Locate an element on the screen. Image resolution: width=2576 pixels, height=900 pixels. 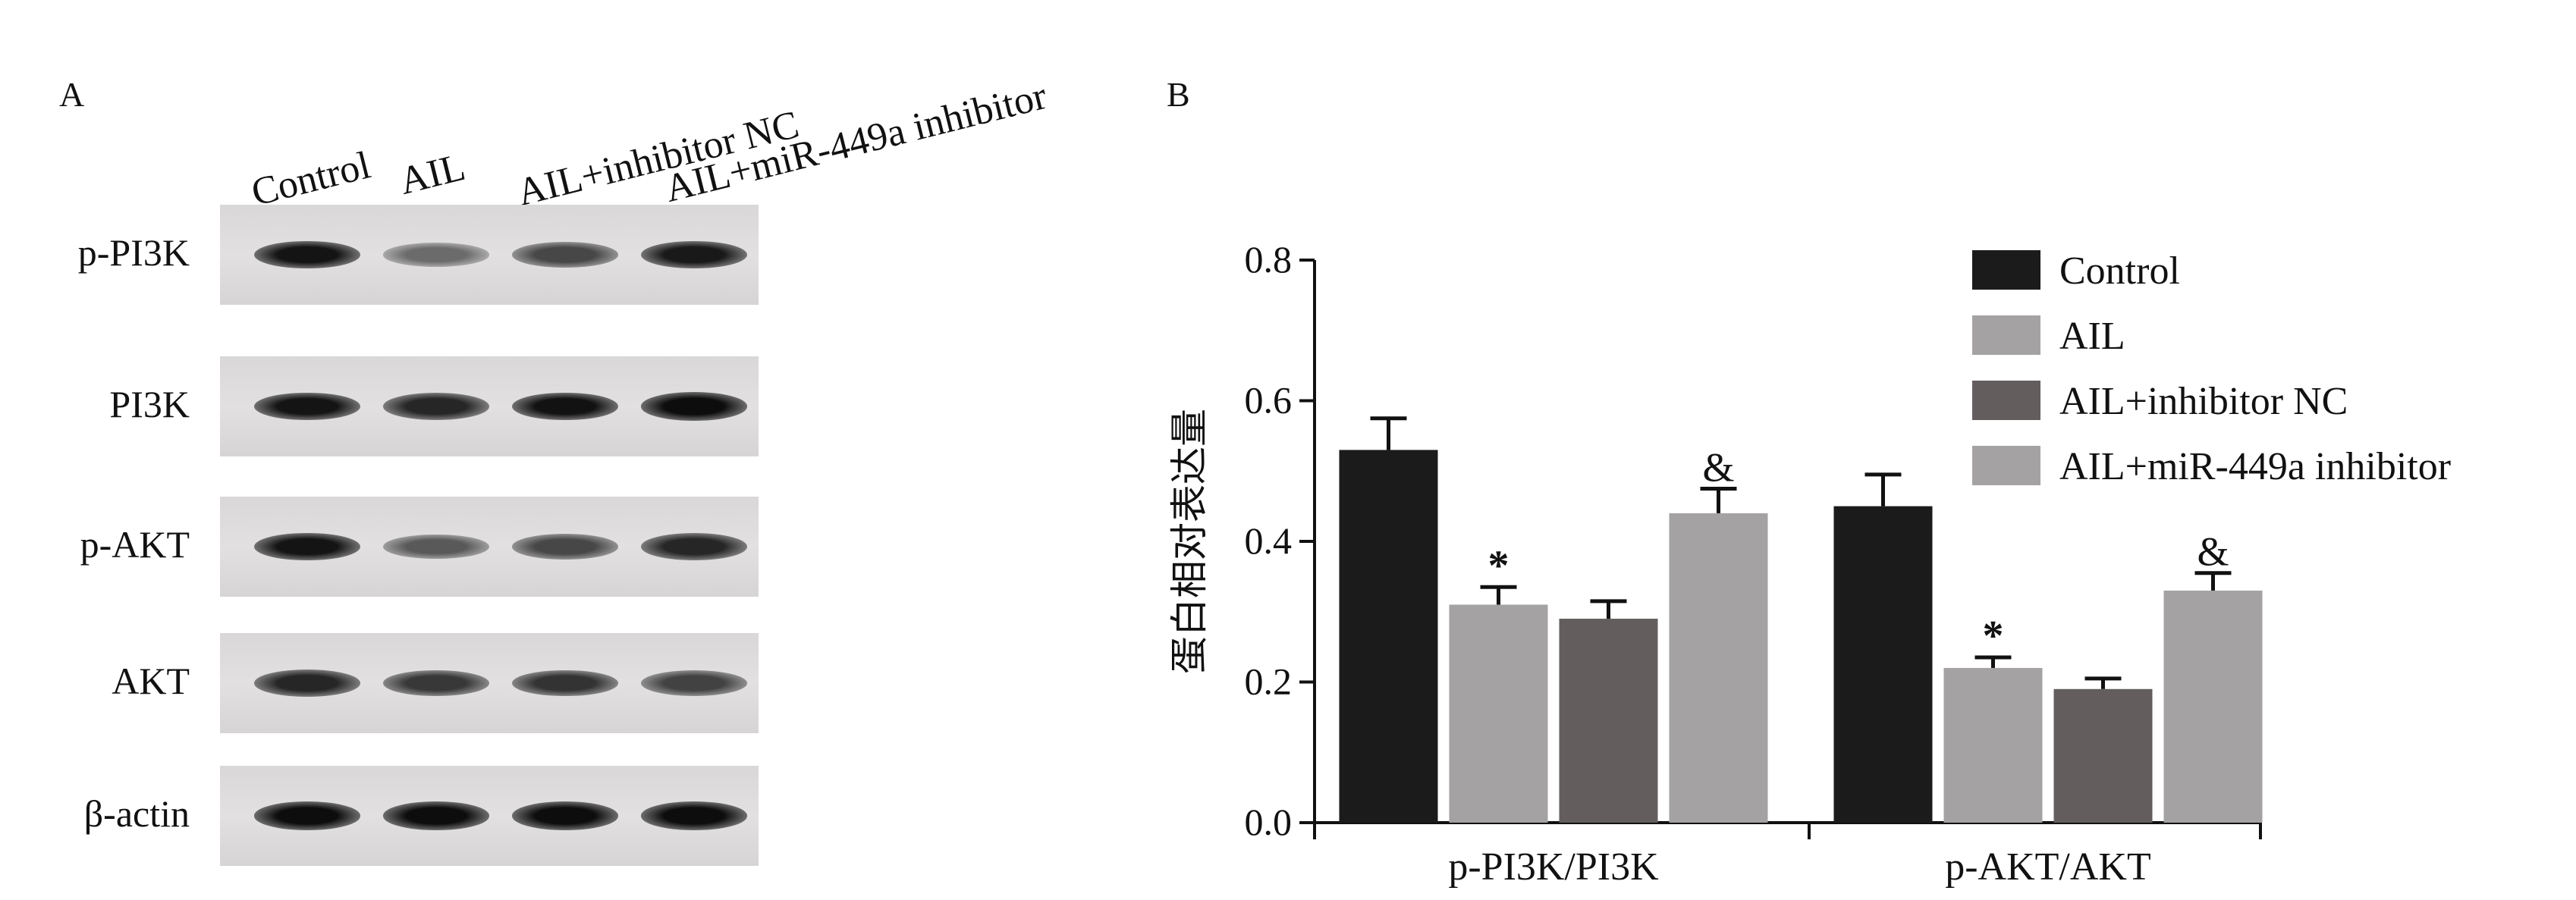
legend-label: AIL+inhibitor NC is located at coordinates (2203, 401).